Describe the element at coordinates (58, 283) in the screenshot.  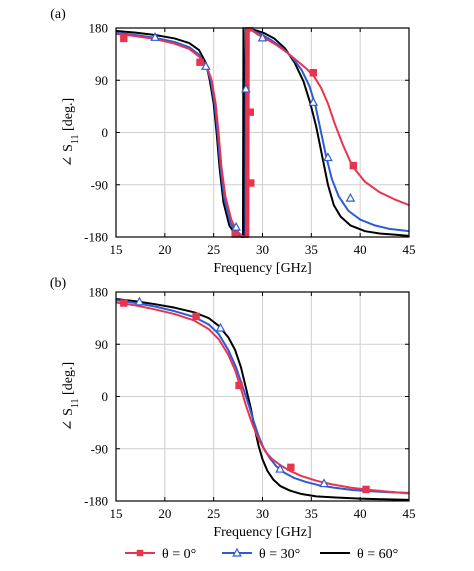
I see `panel-label: (b)` at that location.